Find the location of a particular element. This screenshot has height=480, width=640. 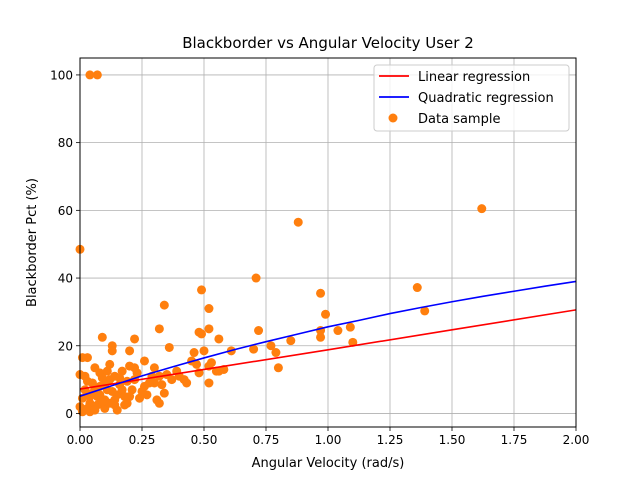

x-tick-label: 1.75 is located at coordinates (514, 440).